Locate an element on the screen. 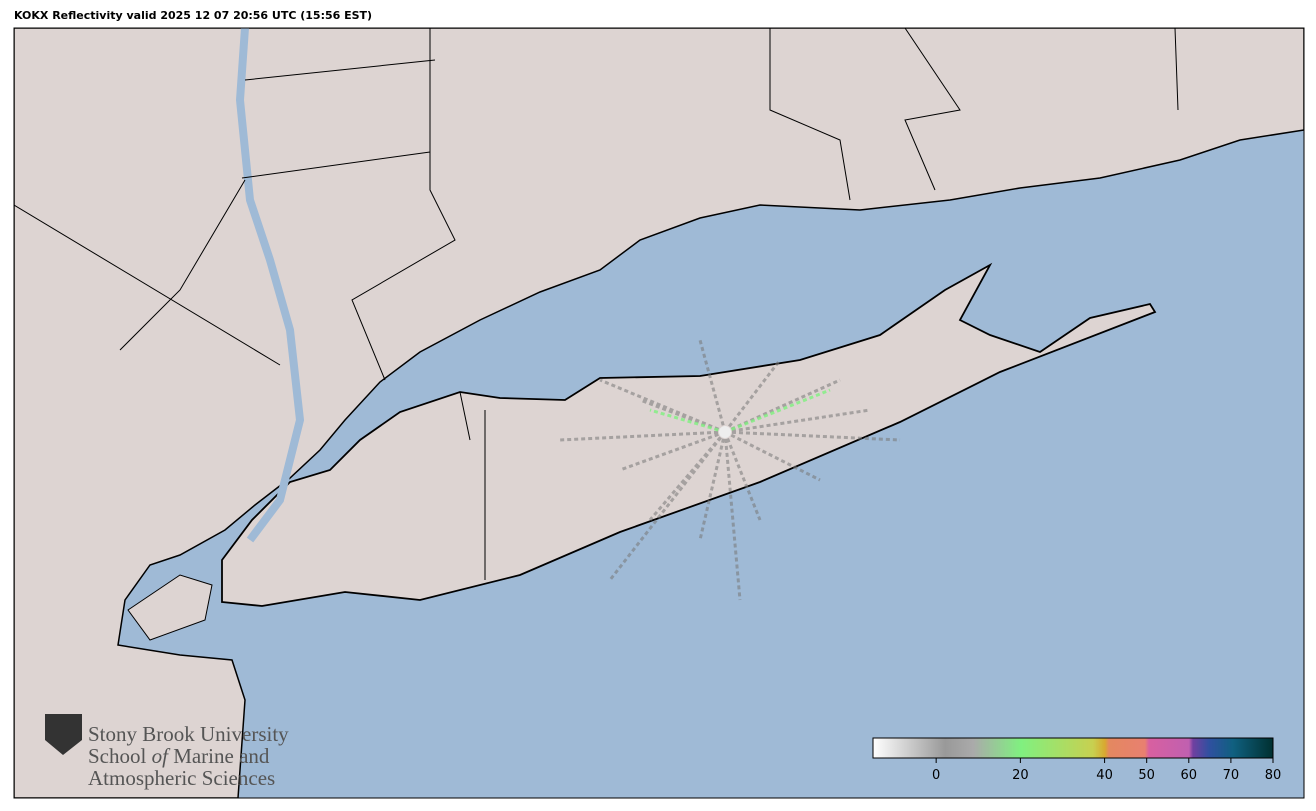 The height and width of the screenshot is (811, 1316). colorbar-tick-label: 70 is located at coordinates (1231, 775).